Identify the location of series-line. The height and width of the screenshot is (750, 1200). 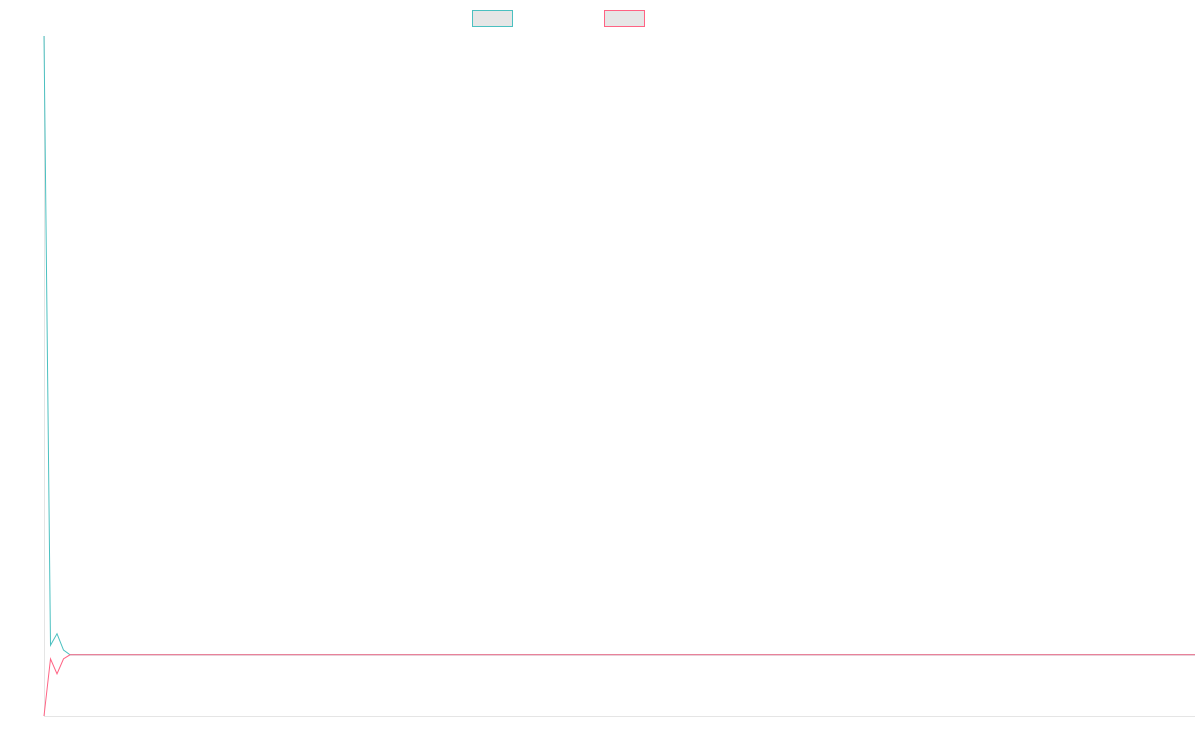
(619, 685).